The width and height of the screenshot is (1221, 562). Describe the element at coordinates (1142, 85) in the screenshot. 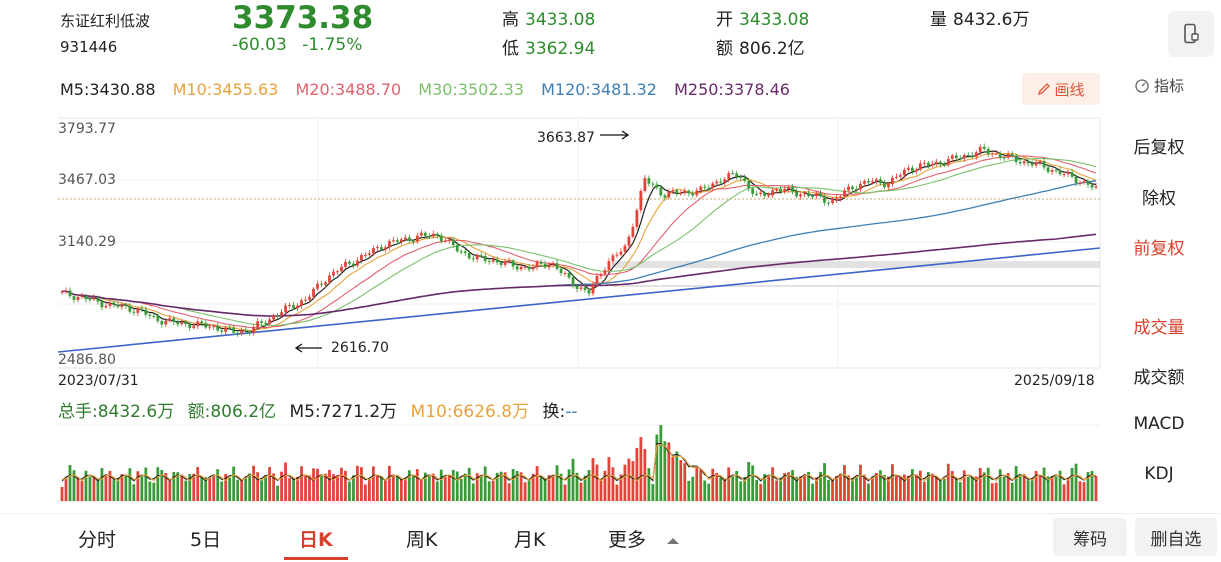

I see `gauge-icon` at that location.